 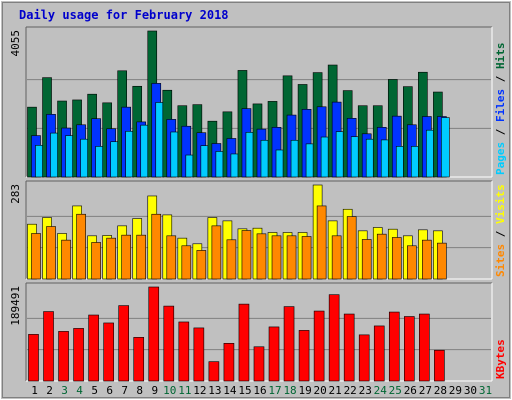 What do you see at coordinates (15, 306) in the screenshot?
I see `y-max-label: 189491` at bounding box center [15, 306].